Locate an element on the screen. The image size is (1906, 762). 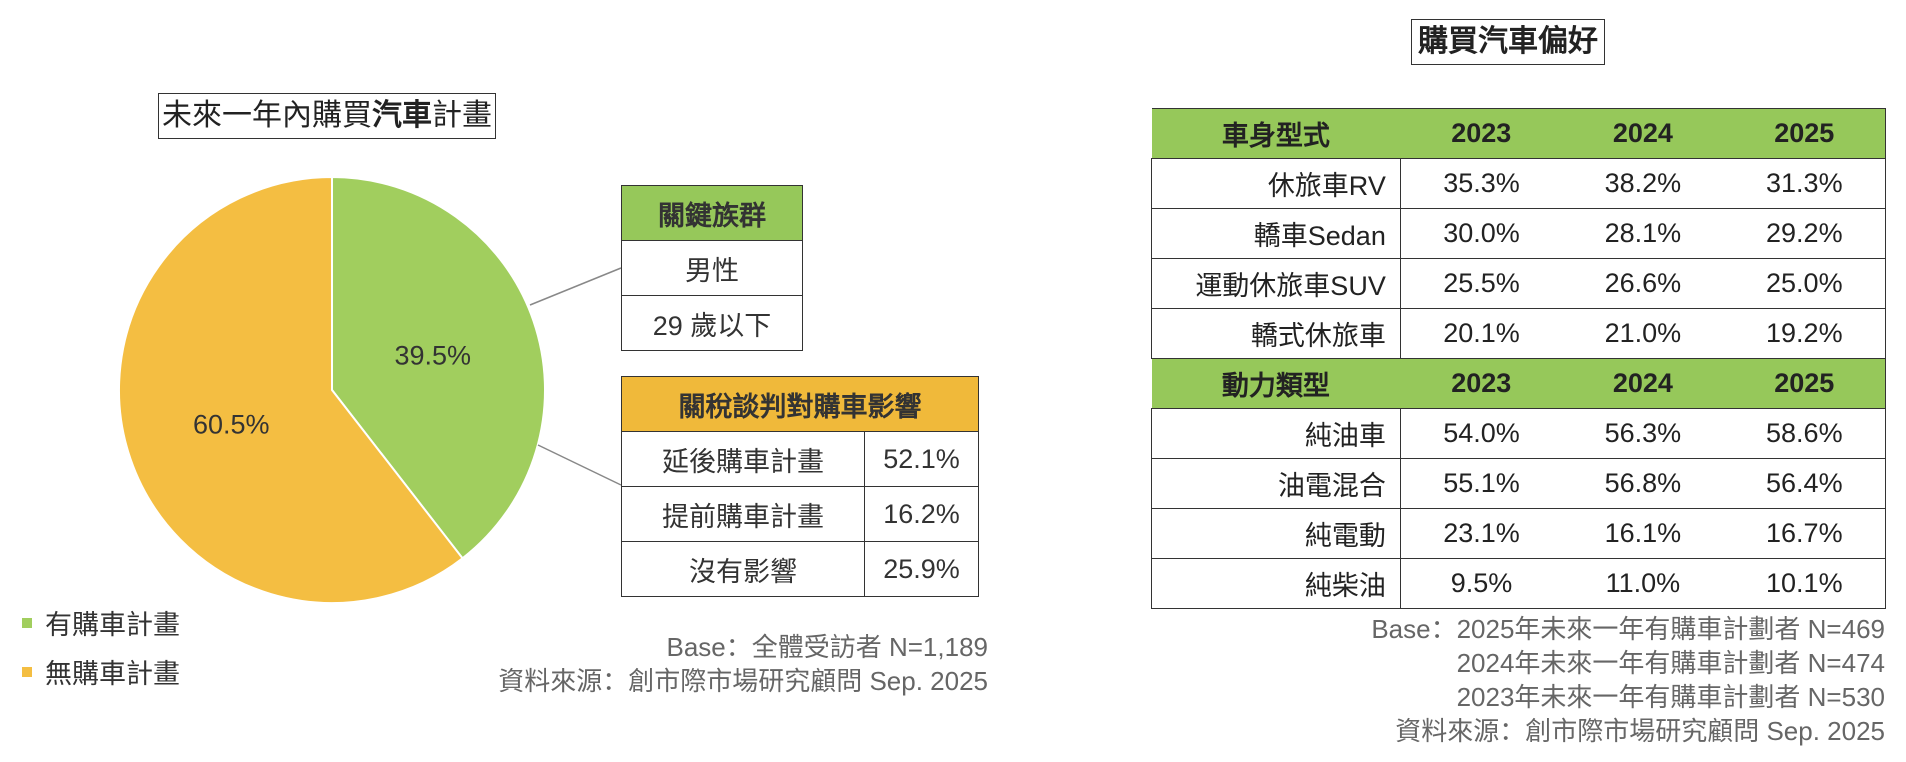
cell-value: 25.5% is located at coordinates (1481, 283).